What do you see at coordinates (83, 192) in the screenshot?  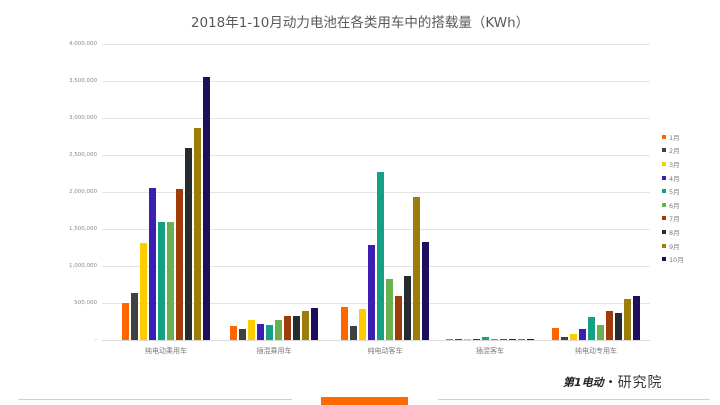 I see `y-tick-label: 2,000,000` at bounding box center [83, 192].